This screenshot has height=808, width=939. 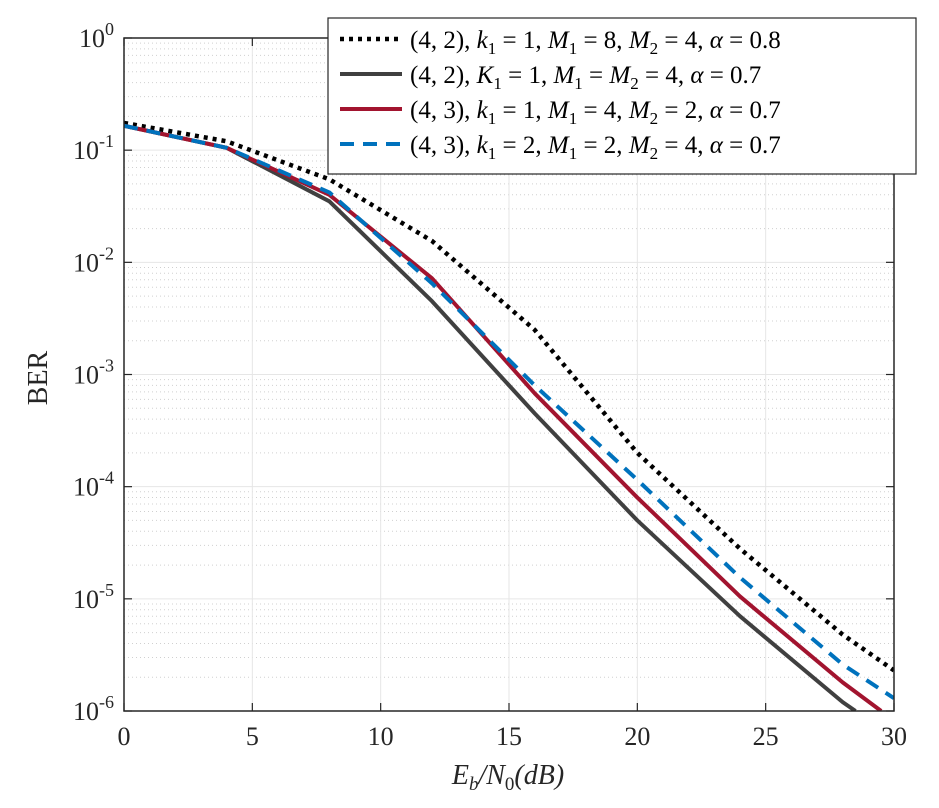 What do you see at coordinates (93, 709) in the screenshot?
I see `y-tick-label: 10⁻⁶` at bounding box center [93, 709].